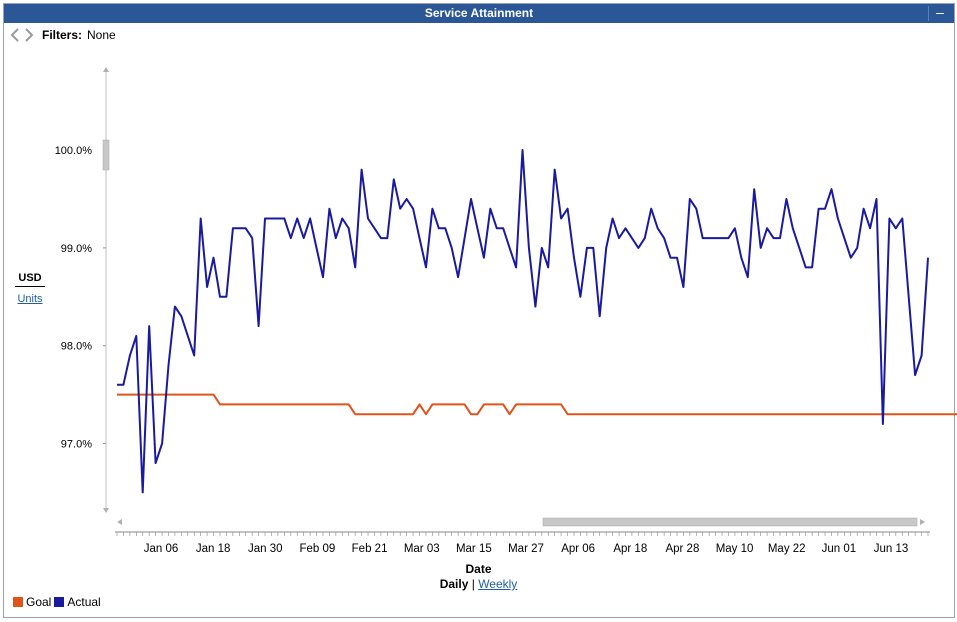  Describe the element at coordinates (682, 549) in the screenshot. I see `x-tick-label: Apr 28` at that location.